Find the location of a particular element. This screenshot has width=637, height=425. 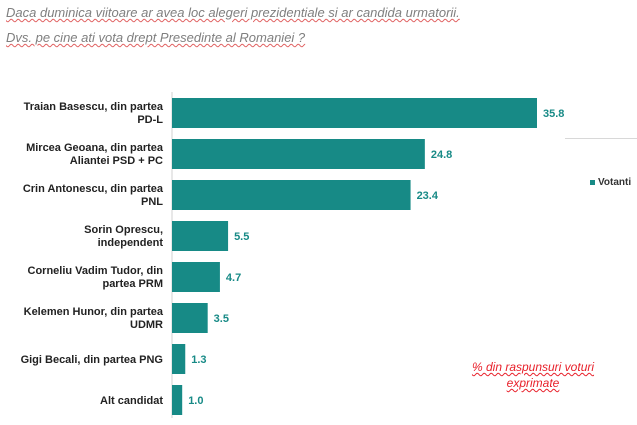

category-label: Gigi Becali, din partea PNG is located at coordinates (92, 360).